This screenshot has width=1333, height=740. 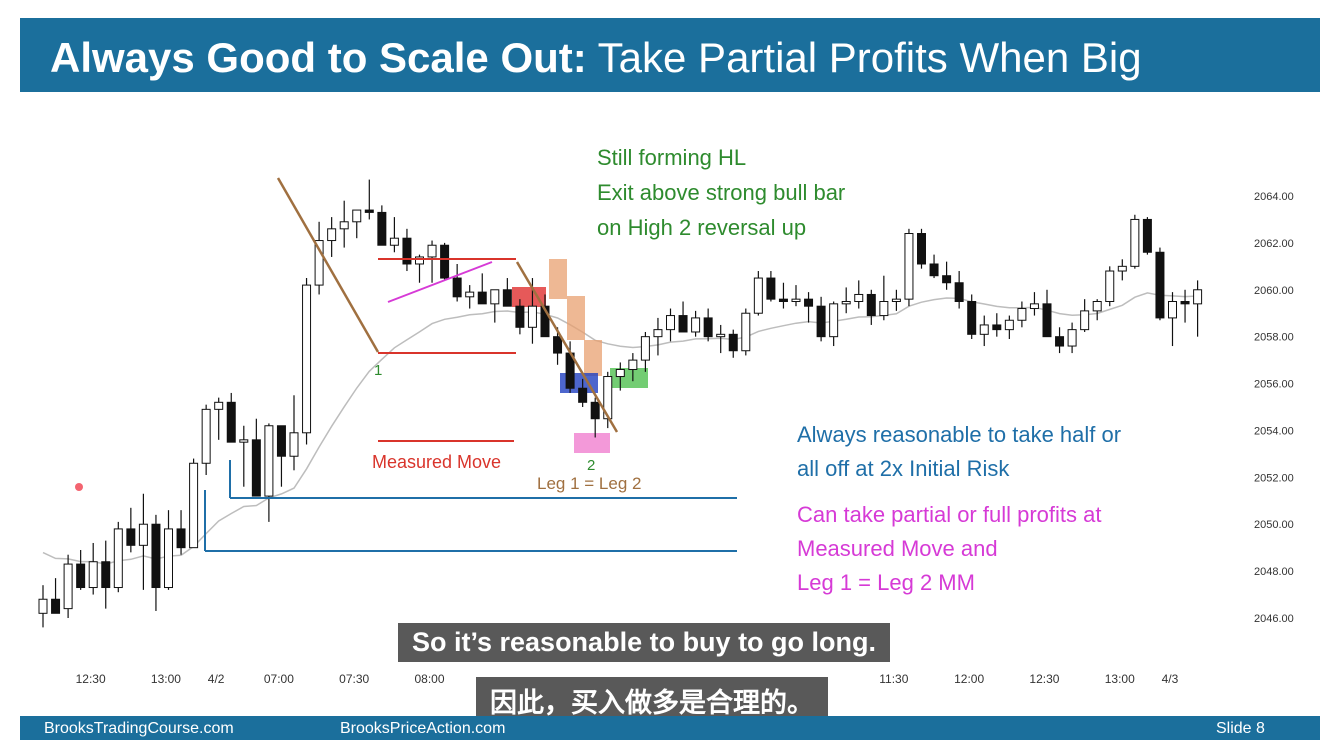 I want to click on pink-box, so click(x=592, y=443).